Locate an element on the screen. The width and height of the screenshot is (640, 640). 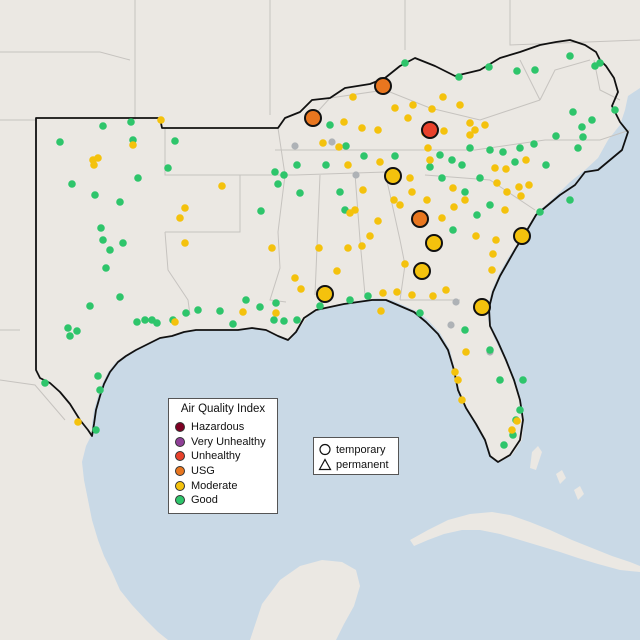
monitor-temporary-usg is located at coordinates (313, 118).